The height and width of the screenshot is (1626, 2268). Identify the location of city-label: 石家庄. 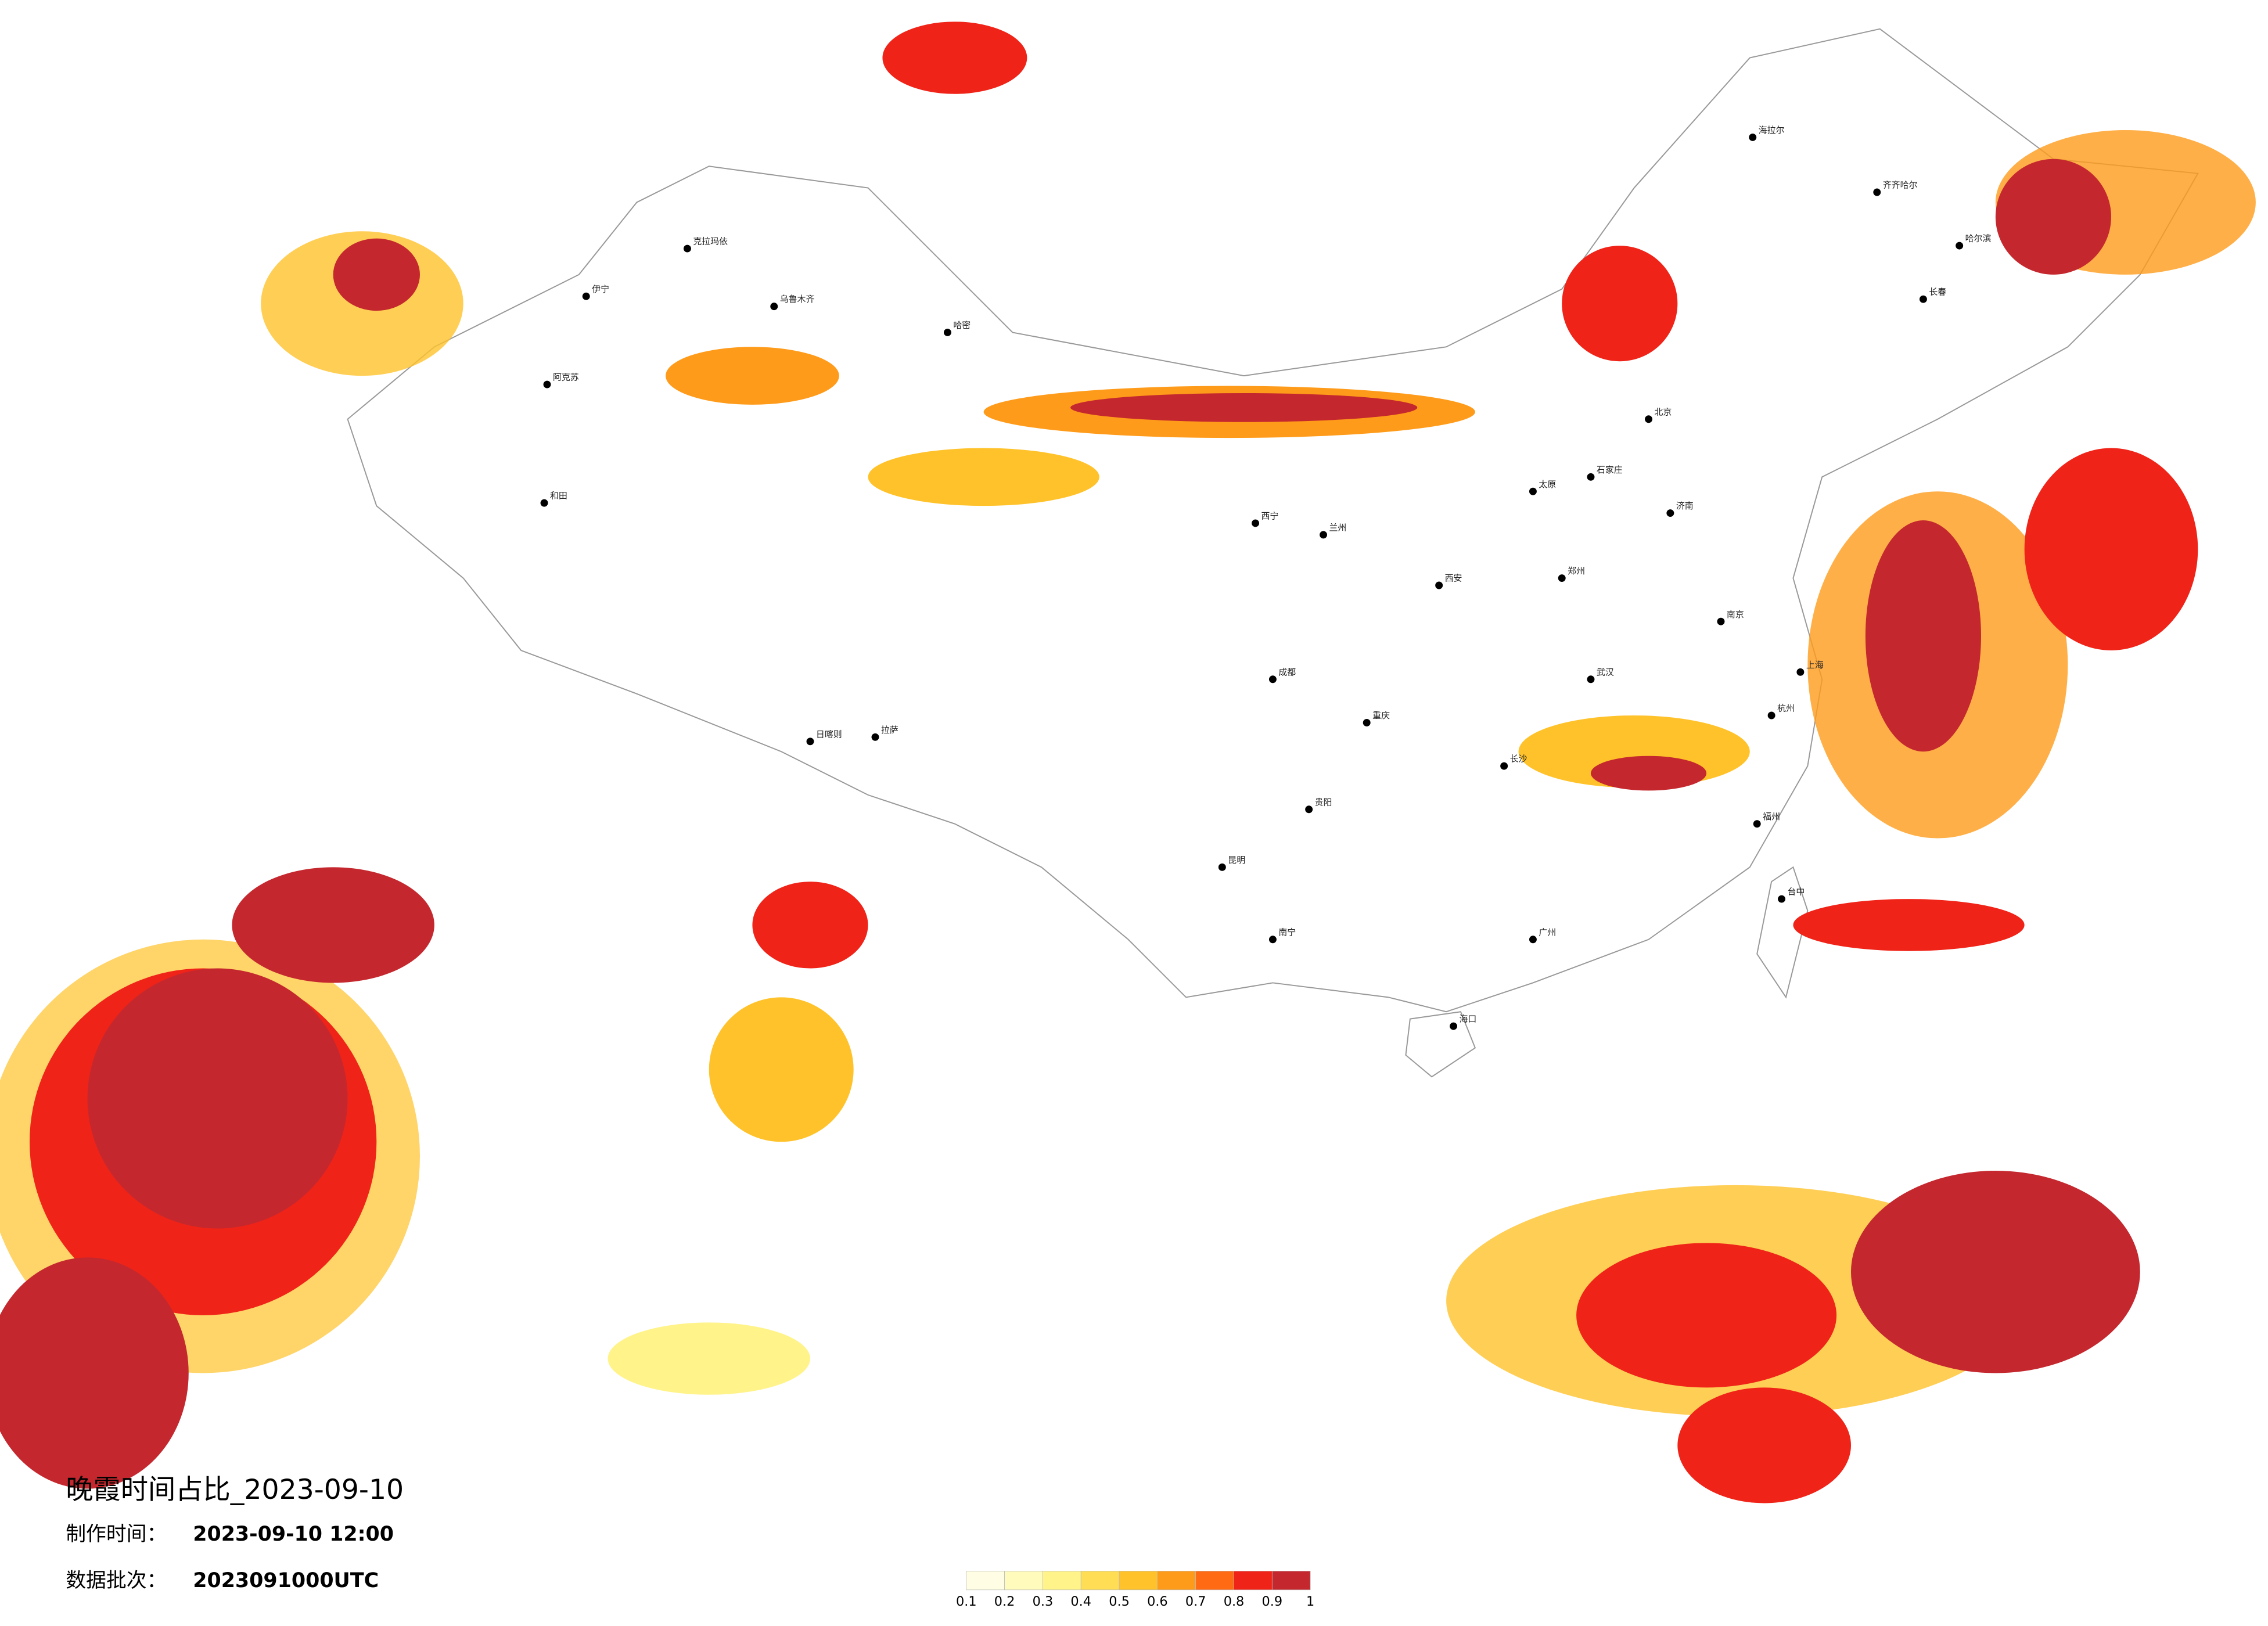
(1610, 470).